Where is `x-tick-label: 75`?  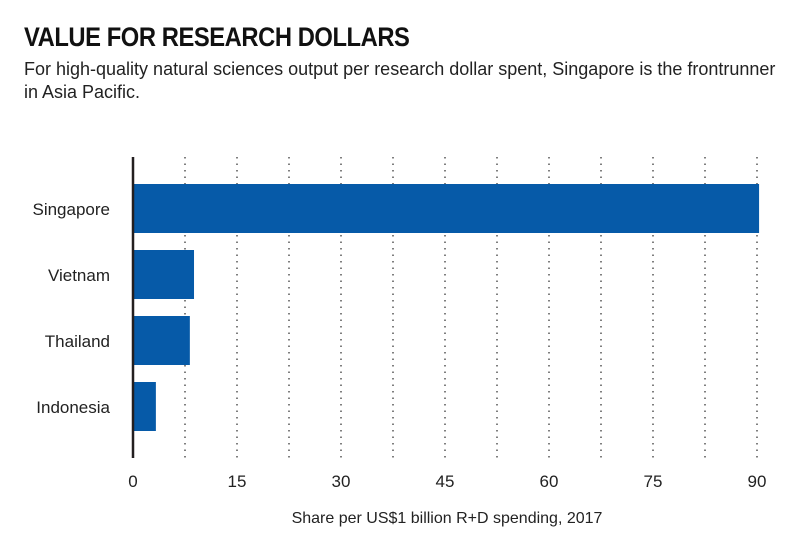 x-tick-label: 75 is located at coordinates (653, 481).